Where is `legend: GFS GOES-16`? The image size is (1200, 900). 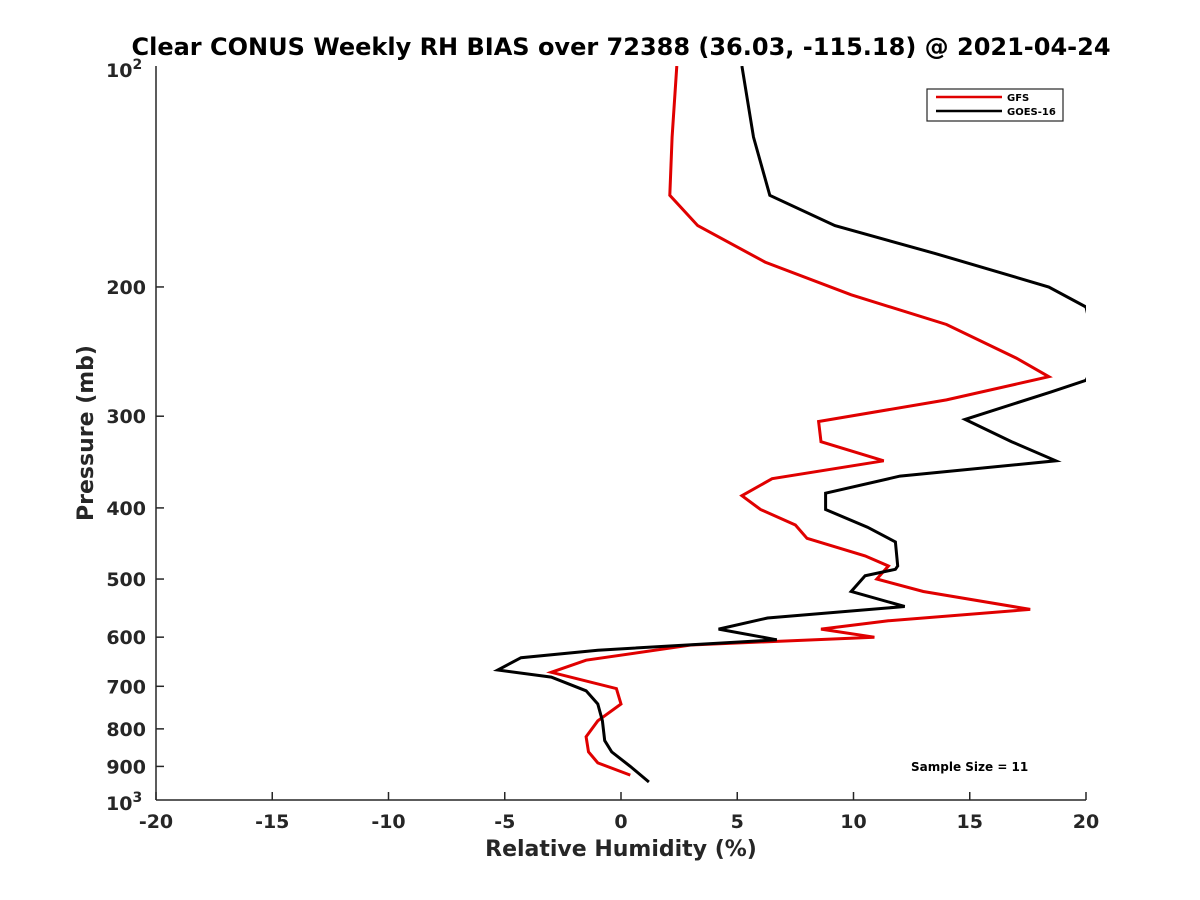
legend: GFS GOES-16 is located at coordinates (995, 105).